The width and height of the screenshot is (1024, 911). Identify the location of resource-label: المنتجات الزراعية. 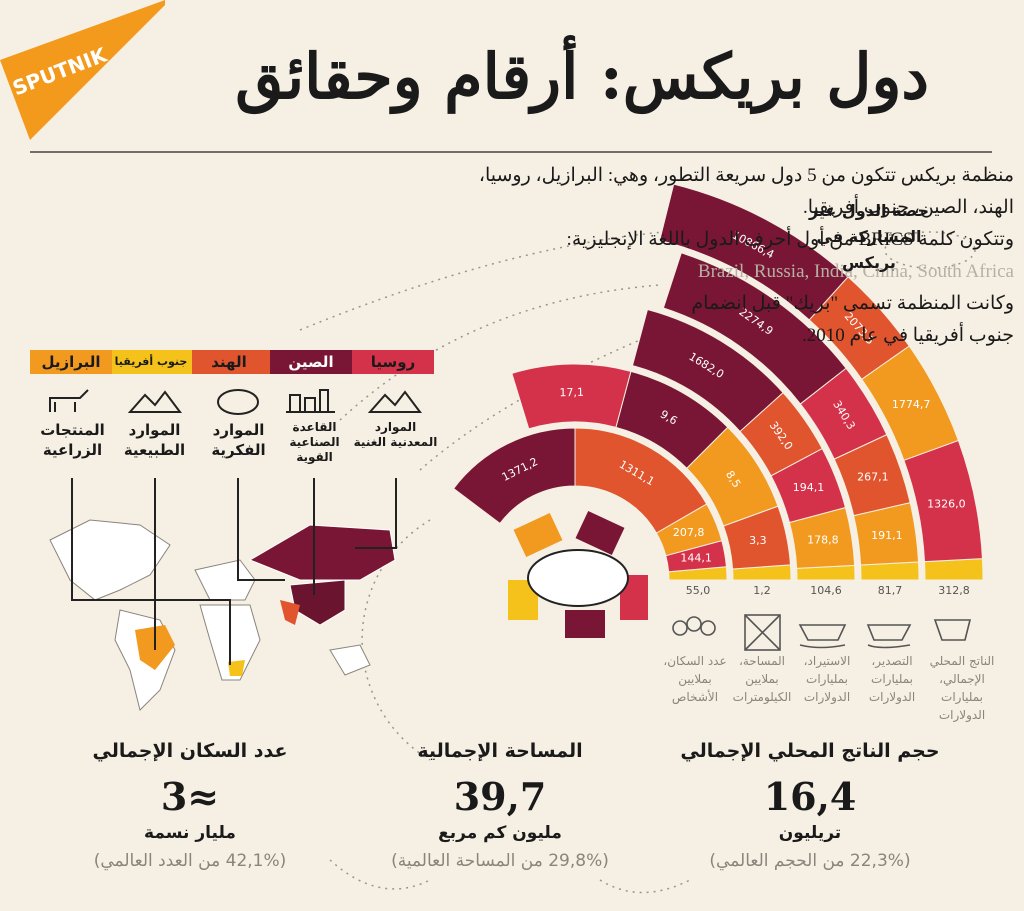
(72, 440).